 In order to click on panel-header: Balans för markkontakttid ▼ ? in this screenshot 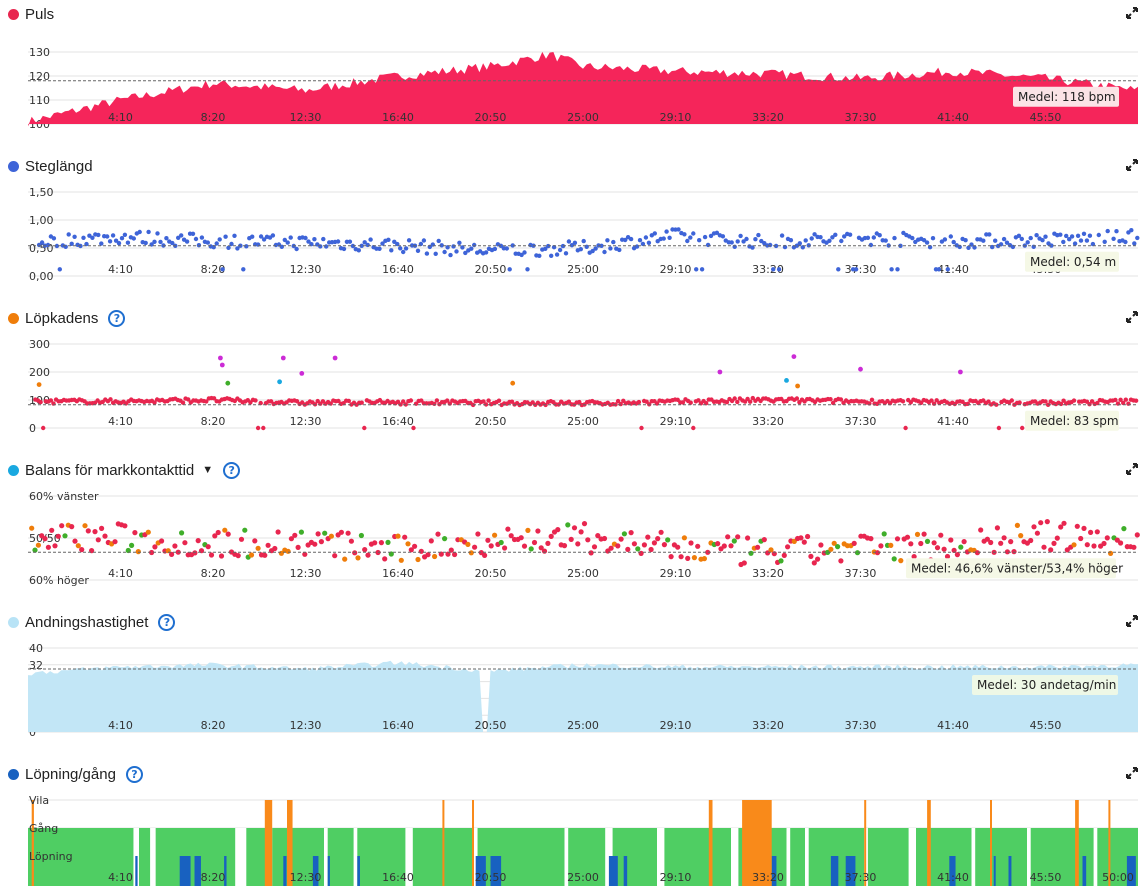, I will do `click(124, 470)`.